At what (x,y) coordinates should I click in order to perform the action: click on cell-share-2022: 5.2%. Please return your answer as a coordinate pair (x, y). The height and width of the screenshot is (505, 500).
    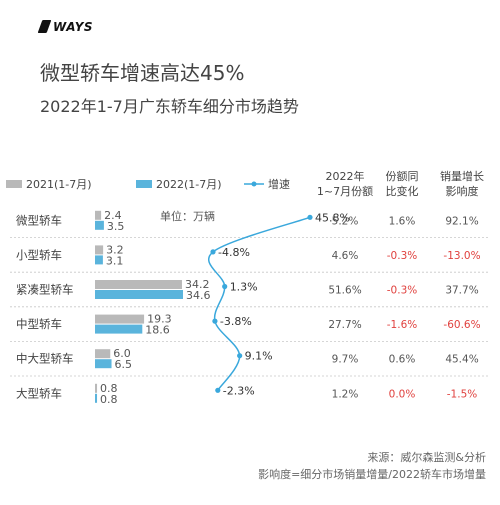
    Looking at the image, I should click on (345, 221).